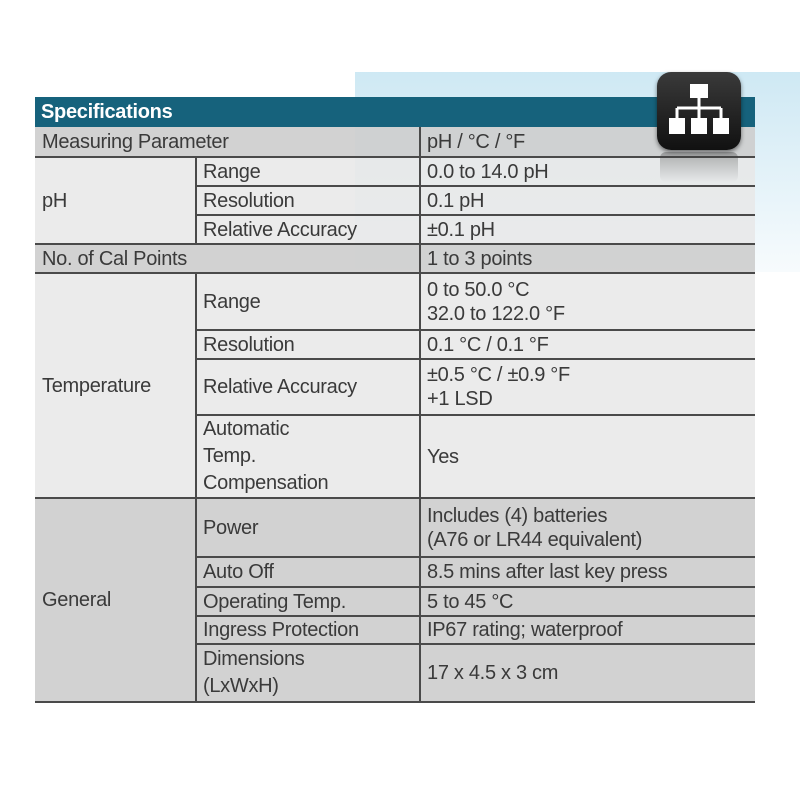 The height and width of the screenshot is (800, 800). What do you see at coordinates (254, 659) in the screenshot?
I see `dimensions-label-line-1: Dimensions` at bounding box center [254, 659].